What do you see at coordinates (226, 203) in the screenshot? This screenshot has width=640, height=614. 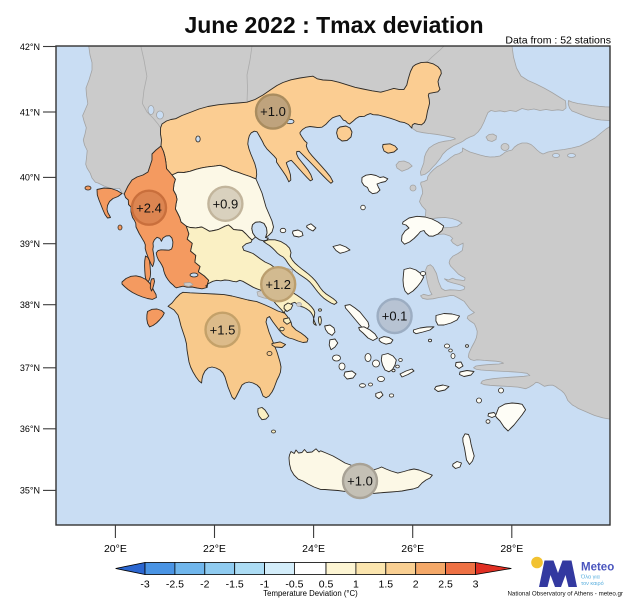 I see `svg-text: +0.9` at bounding box center [226, 203].